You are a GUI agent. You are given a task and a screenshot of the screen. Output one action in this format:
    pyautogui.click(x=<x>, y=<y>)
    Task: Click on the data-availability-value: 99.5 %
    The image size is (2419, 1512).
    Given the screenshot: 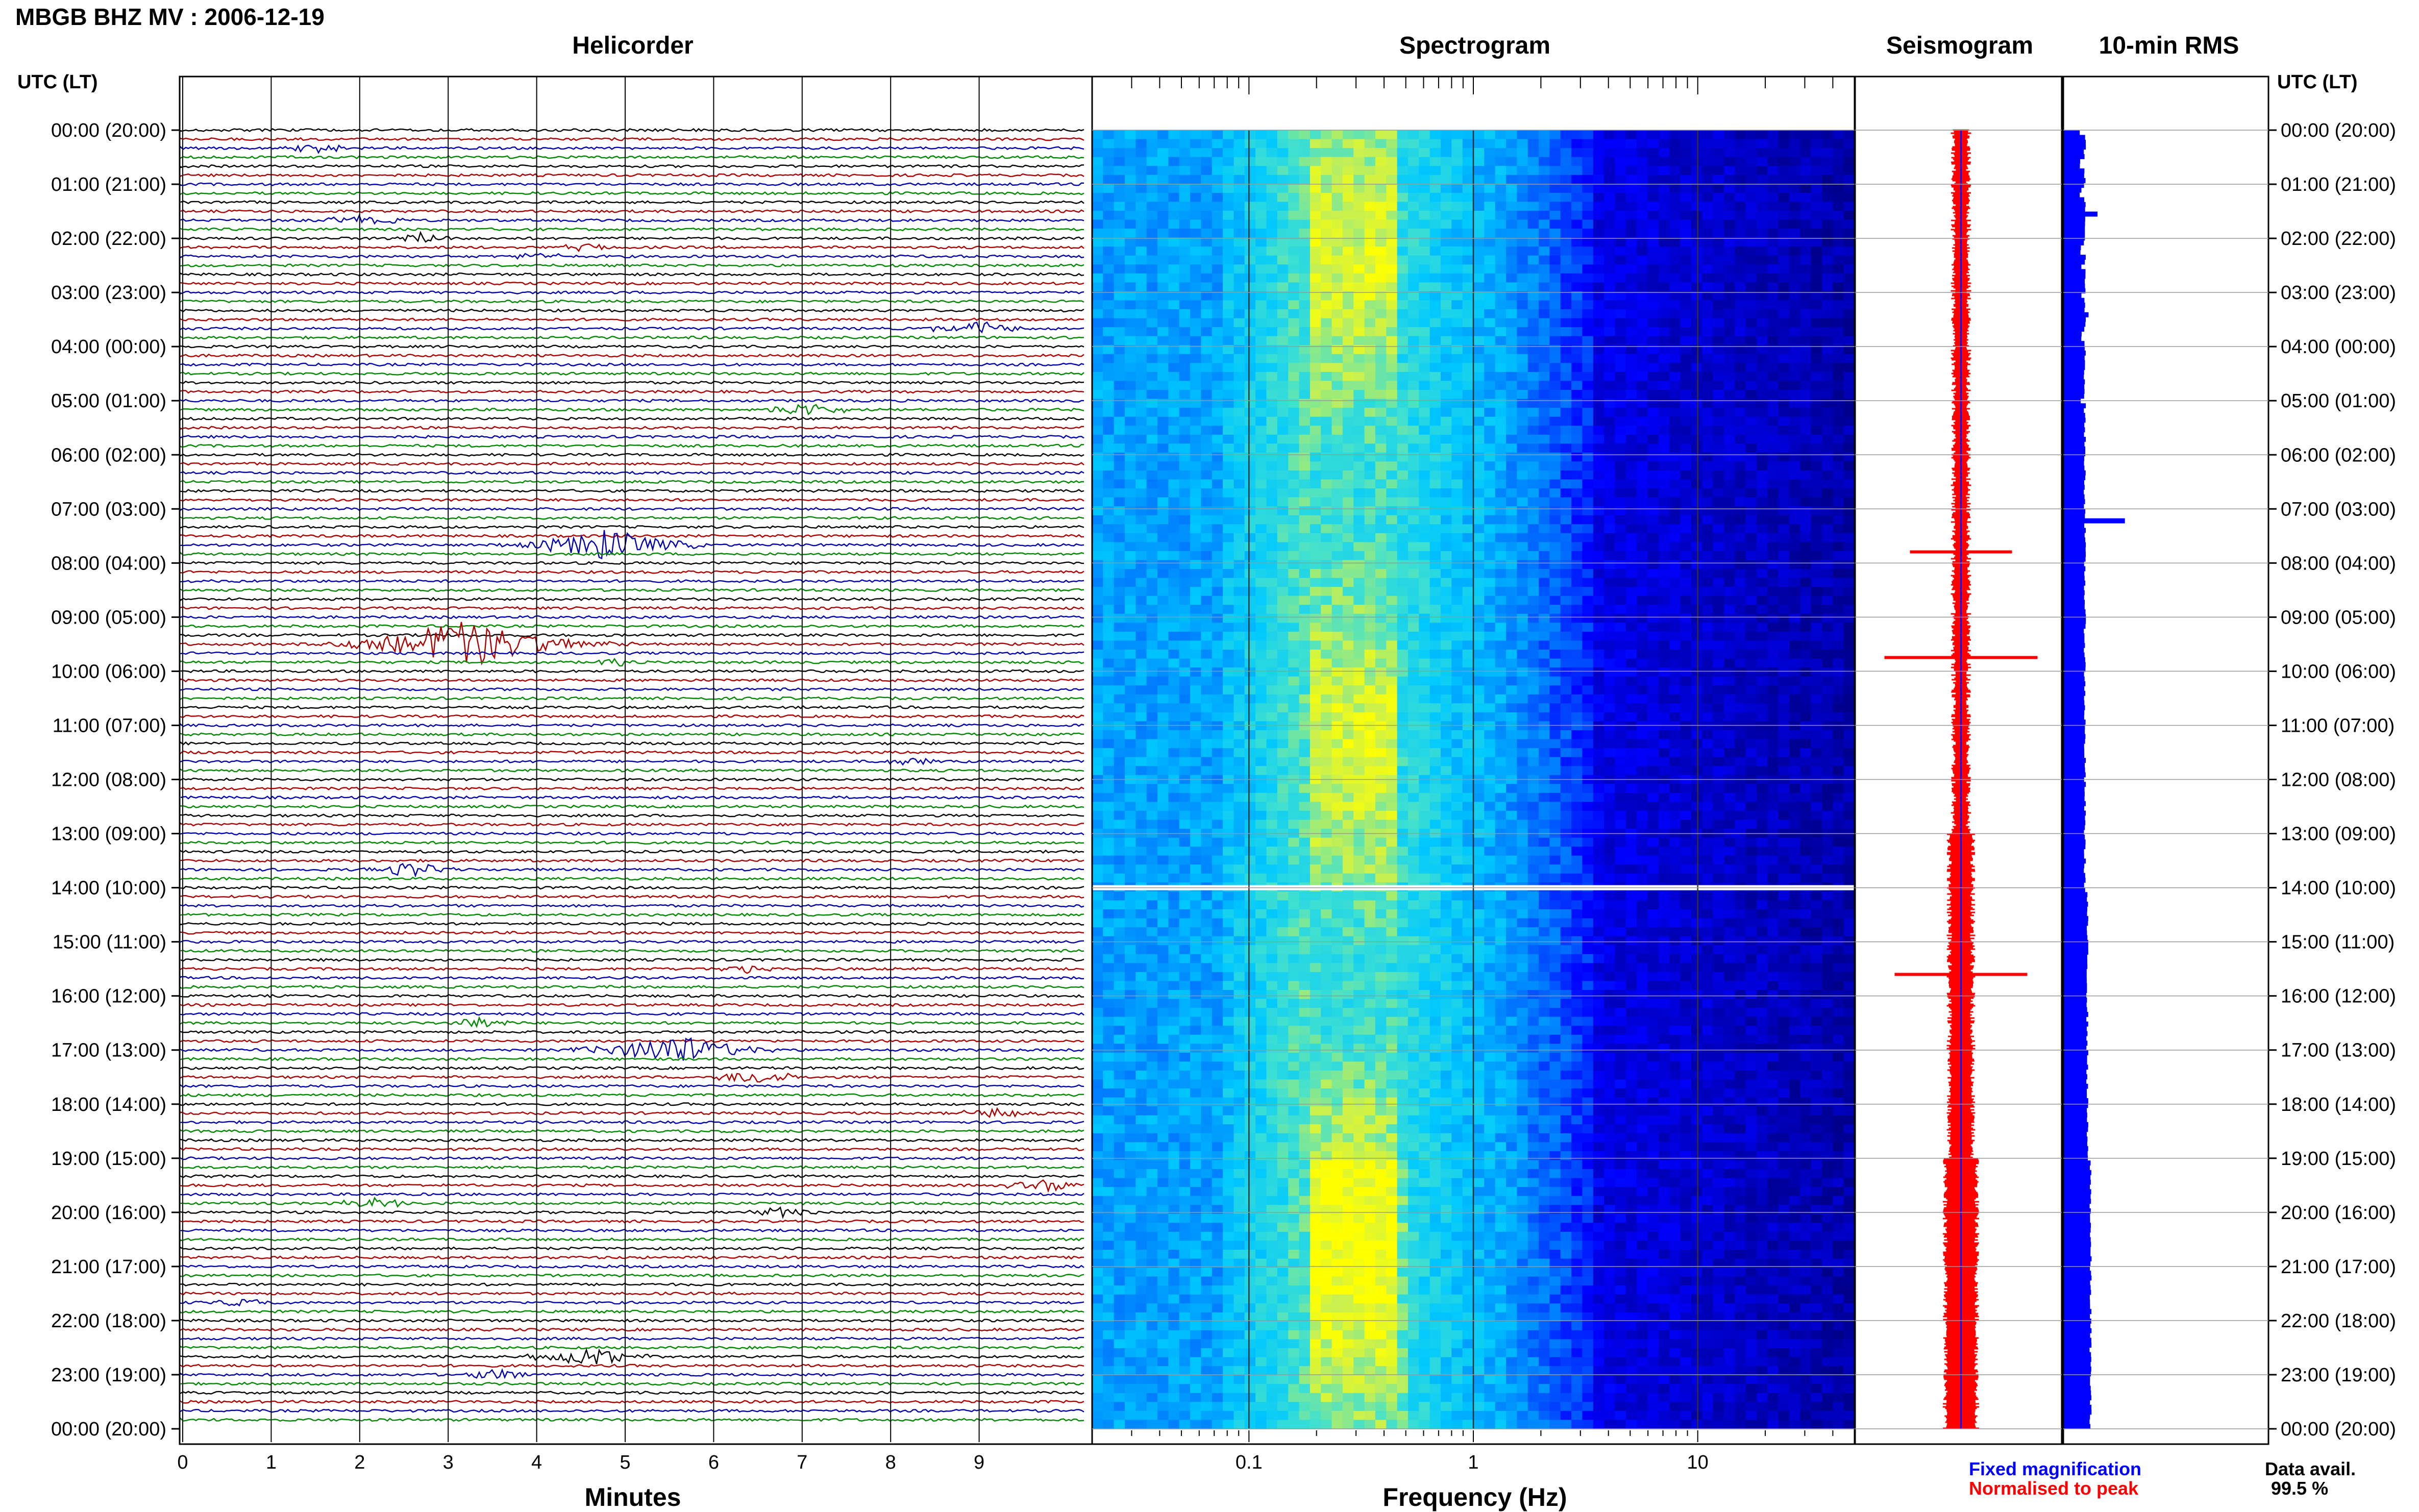 What is the action you would take?
    pyautogui.click(x=2300, y=1488)
    